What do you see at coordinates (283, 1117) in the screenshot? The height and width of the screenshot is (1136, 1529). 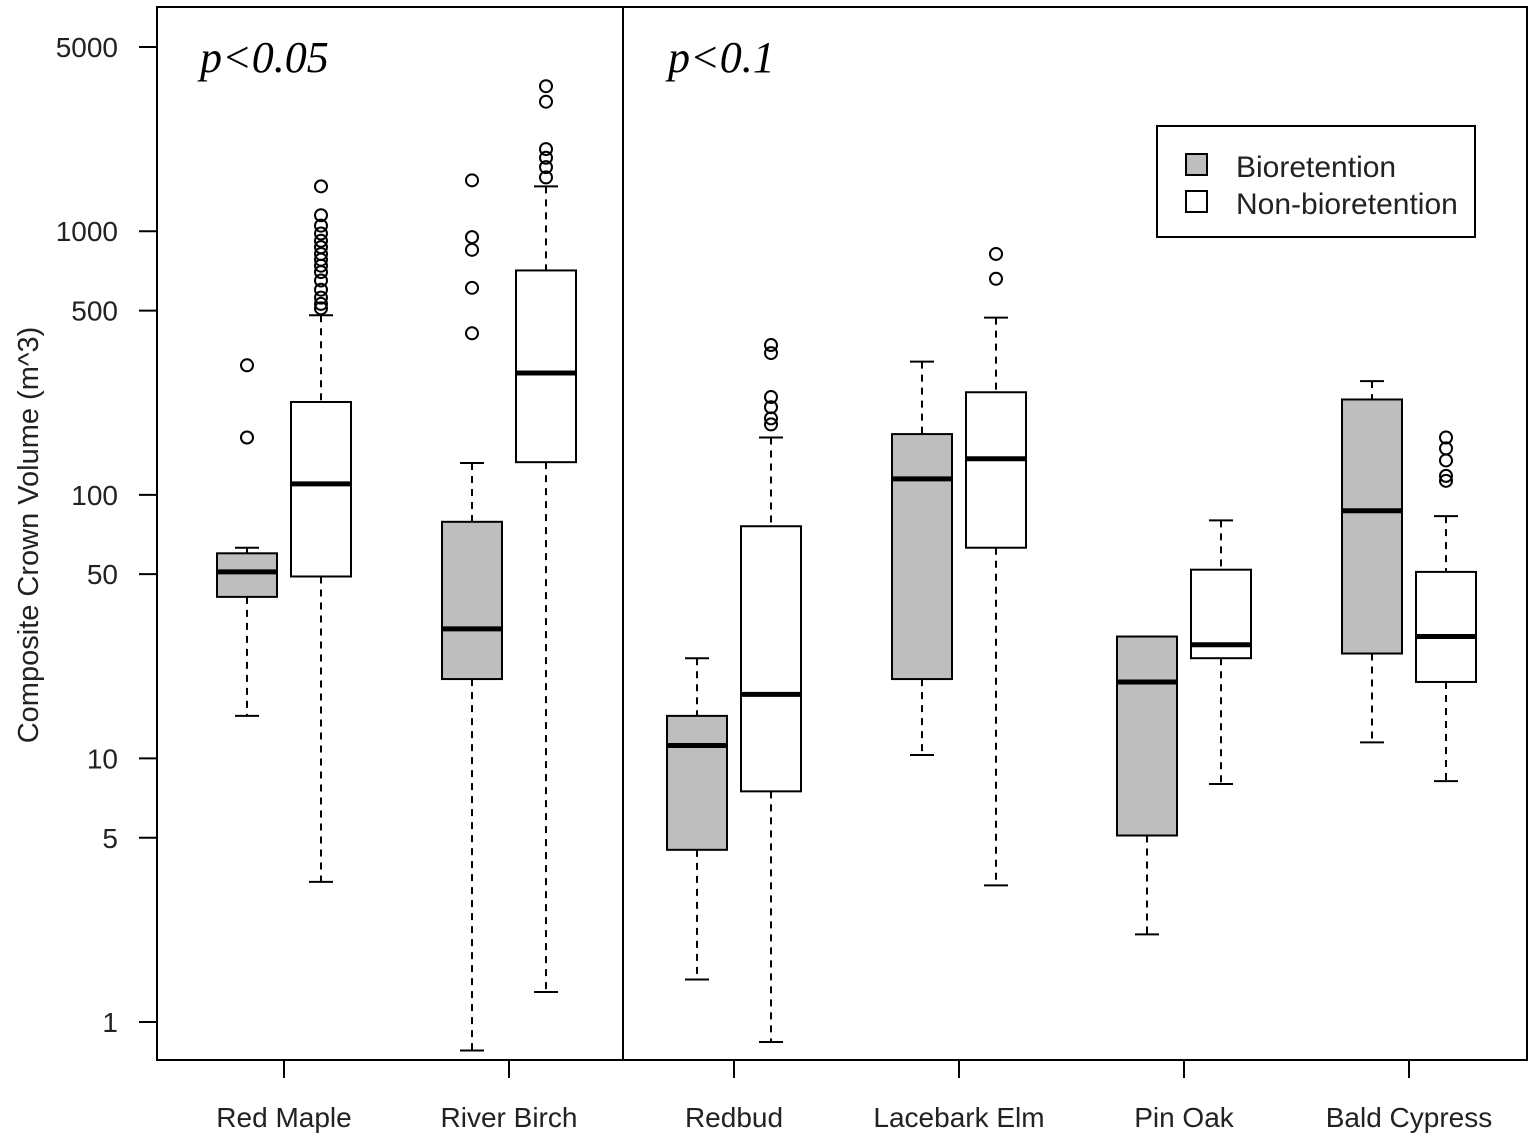 I see `x-tick-label: Red Maple` at bounding box center [283, 1117].